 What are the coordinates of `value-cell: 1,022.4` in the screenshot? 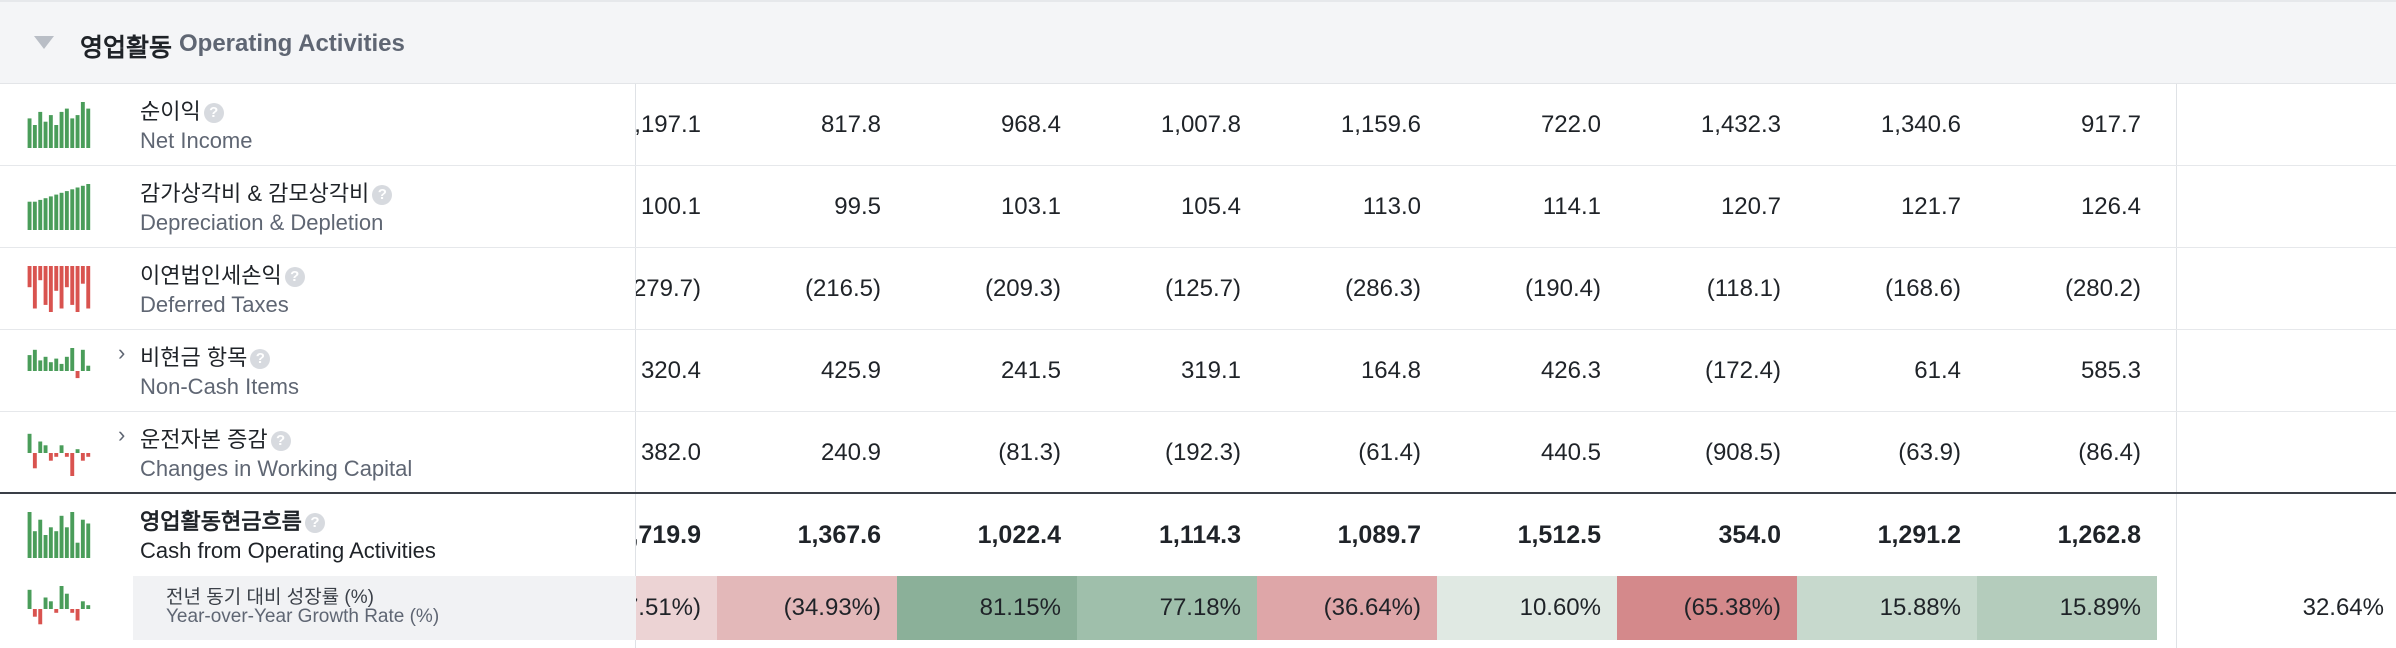 It's located at (1019, 534).